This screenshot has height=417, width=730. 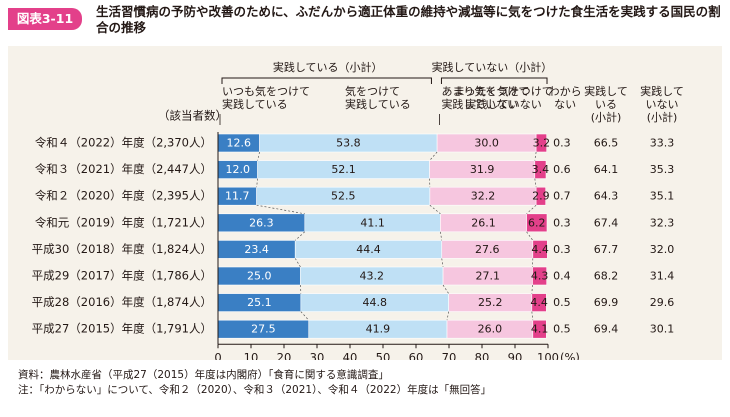 I want to click on data-label: 25.2, so click(x=490, y=302).